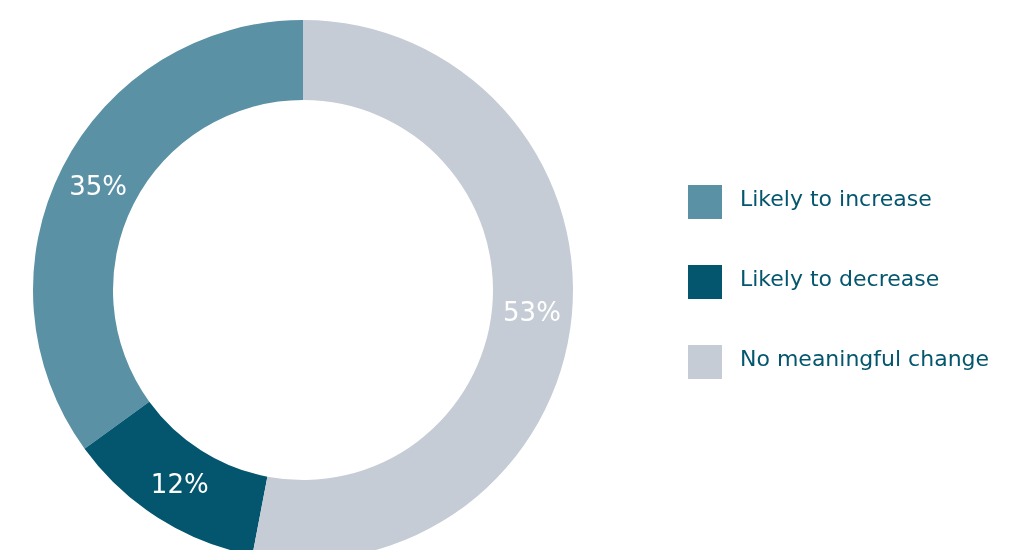 Image resolution: width=1016 pixels, height=550 pixels. What do you see at coordinates (179, 484) in the screenshot?
I see `data-label: 12%` at bounding box center [179, 484].